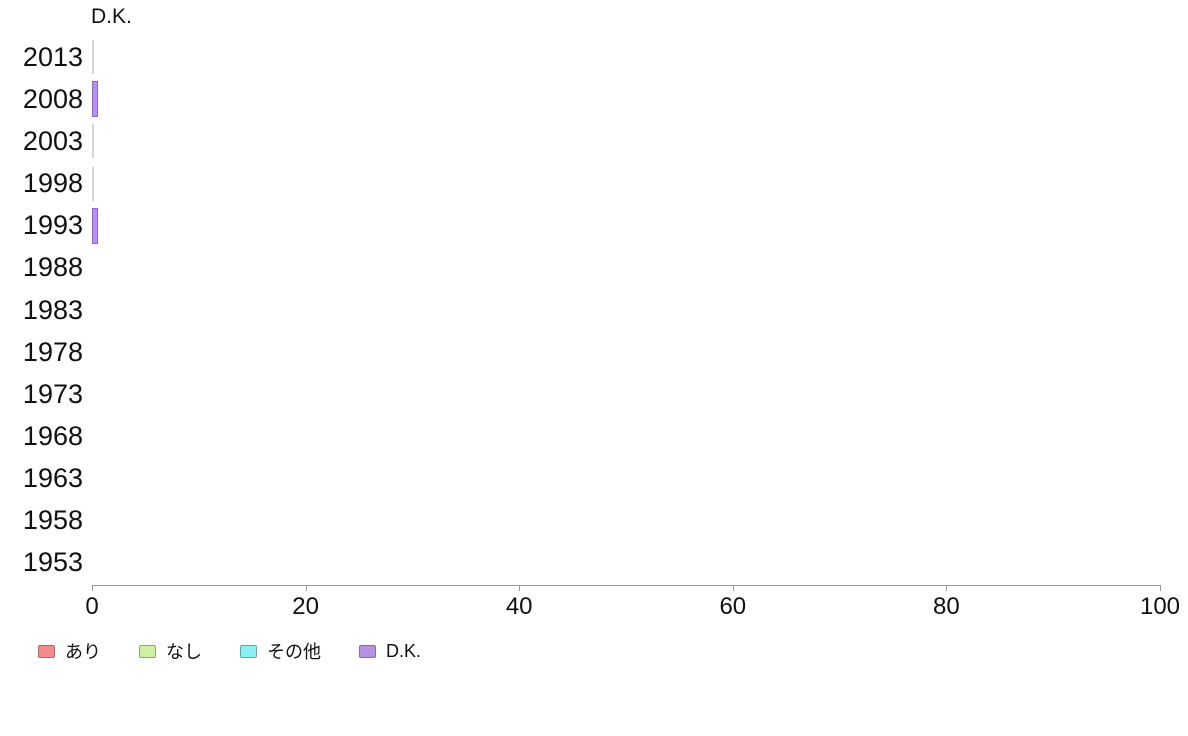 The width and height of the screenshot is (1188, 736). What do you see at coordinates (294, 652) in the screenshot?
I see `legend-label: その他` at bounding box center [294, 652].